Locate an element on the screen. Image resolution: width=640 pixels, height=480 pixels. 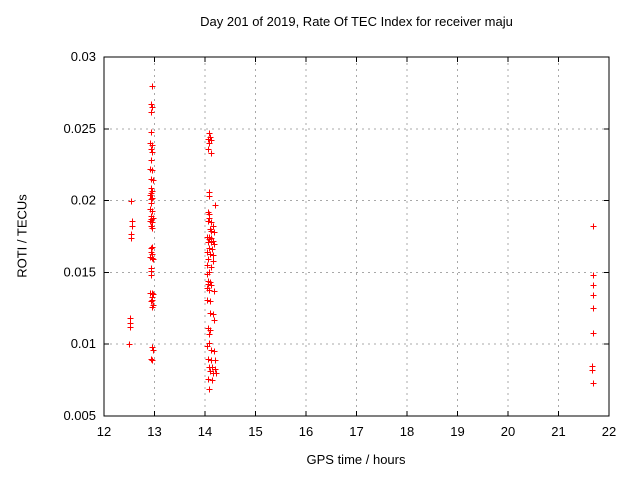
y-tick-label: 0.005 is located at coordinates (79, 415).